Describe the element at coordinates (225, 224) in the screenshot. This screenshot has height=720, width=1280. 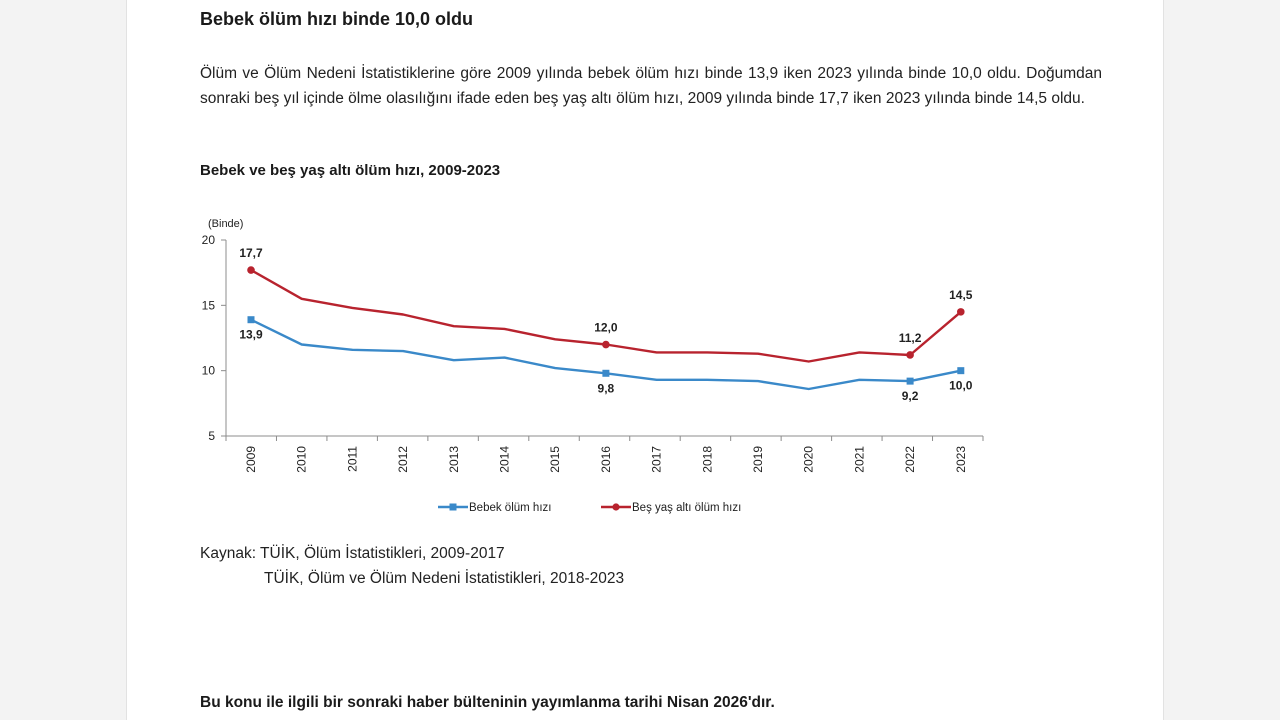
I see `y-unit-label: (Binde)` at that location.